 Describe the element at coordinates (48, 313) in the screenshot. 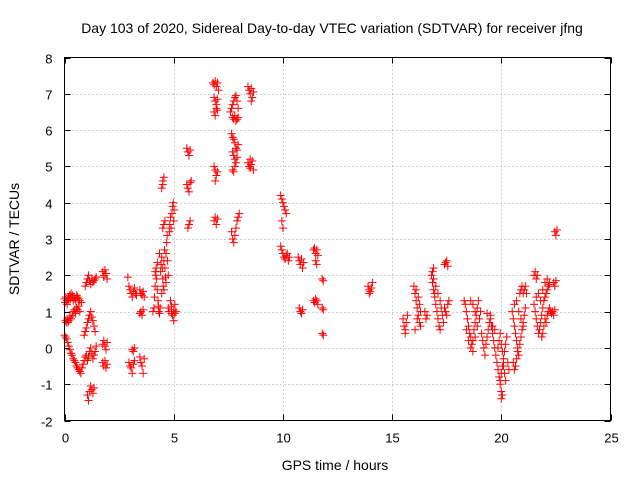

I see `y-tick-label: 1` at that location.